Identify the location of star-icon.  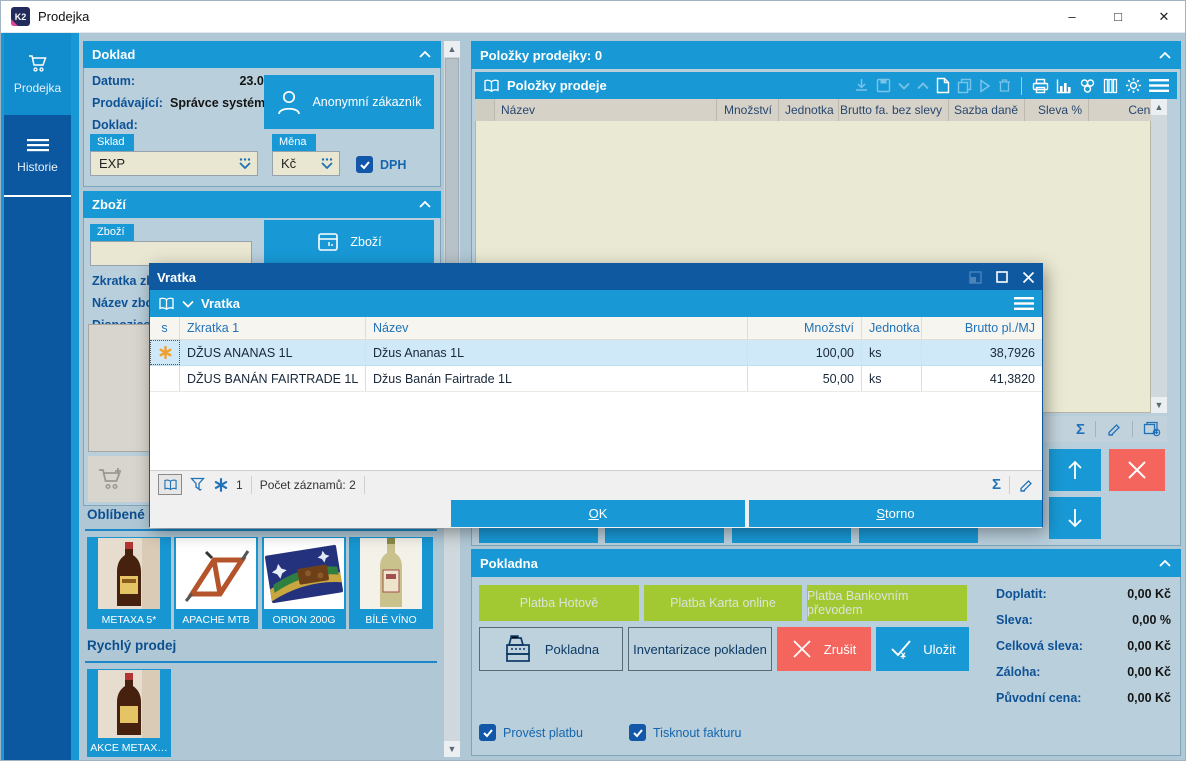
(165, 352).